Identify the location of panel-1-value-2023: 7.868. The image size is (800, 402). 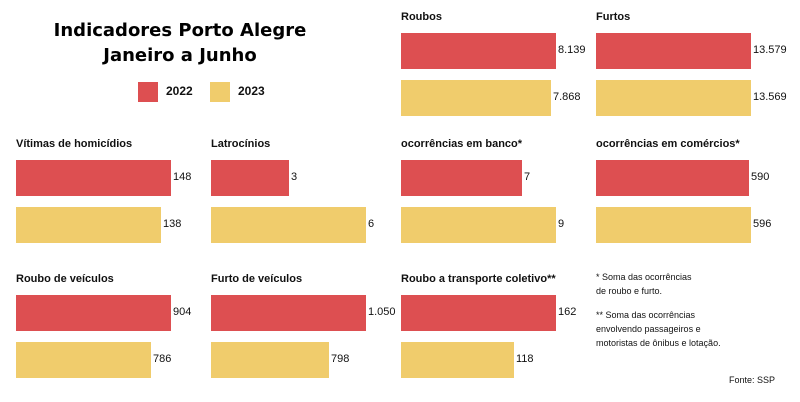
(567, 97).